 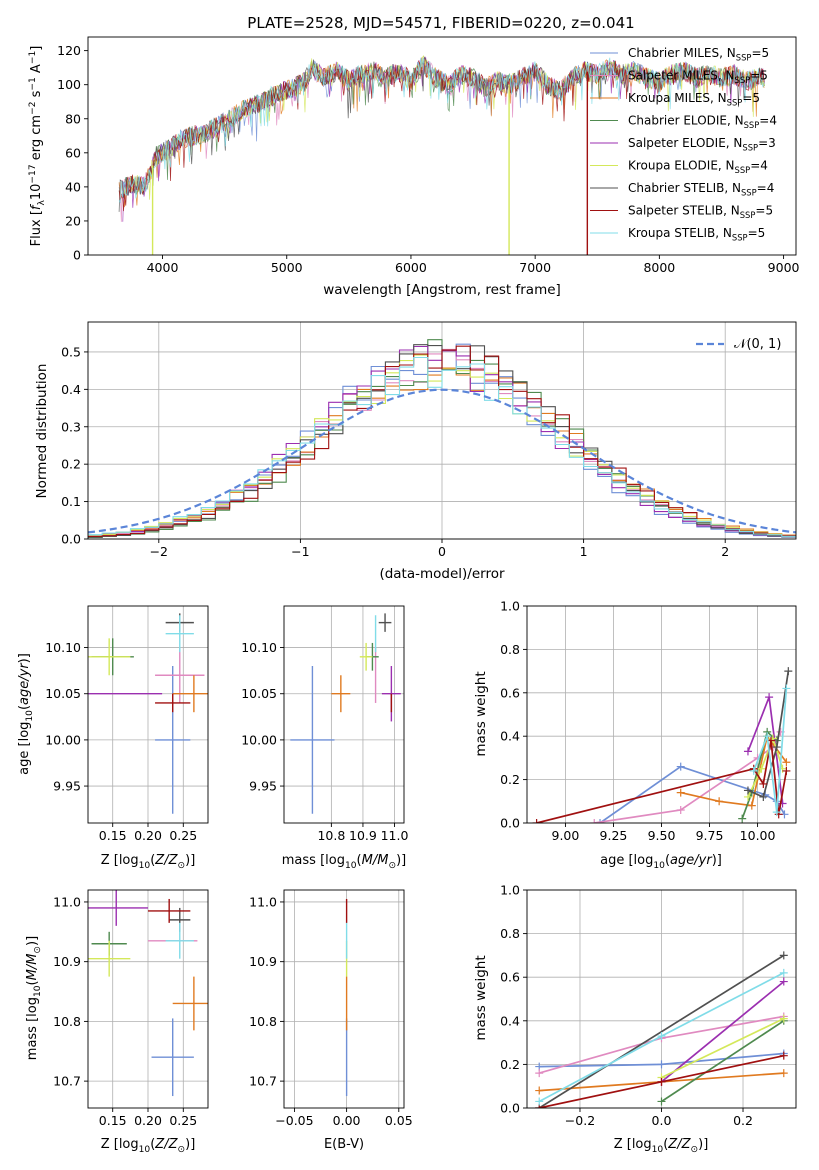 I want to click on legend-entry: Salpeter ELODIE, NSSP=3, so click(x=702, y=144).